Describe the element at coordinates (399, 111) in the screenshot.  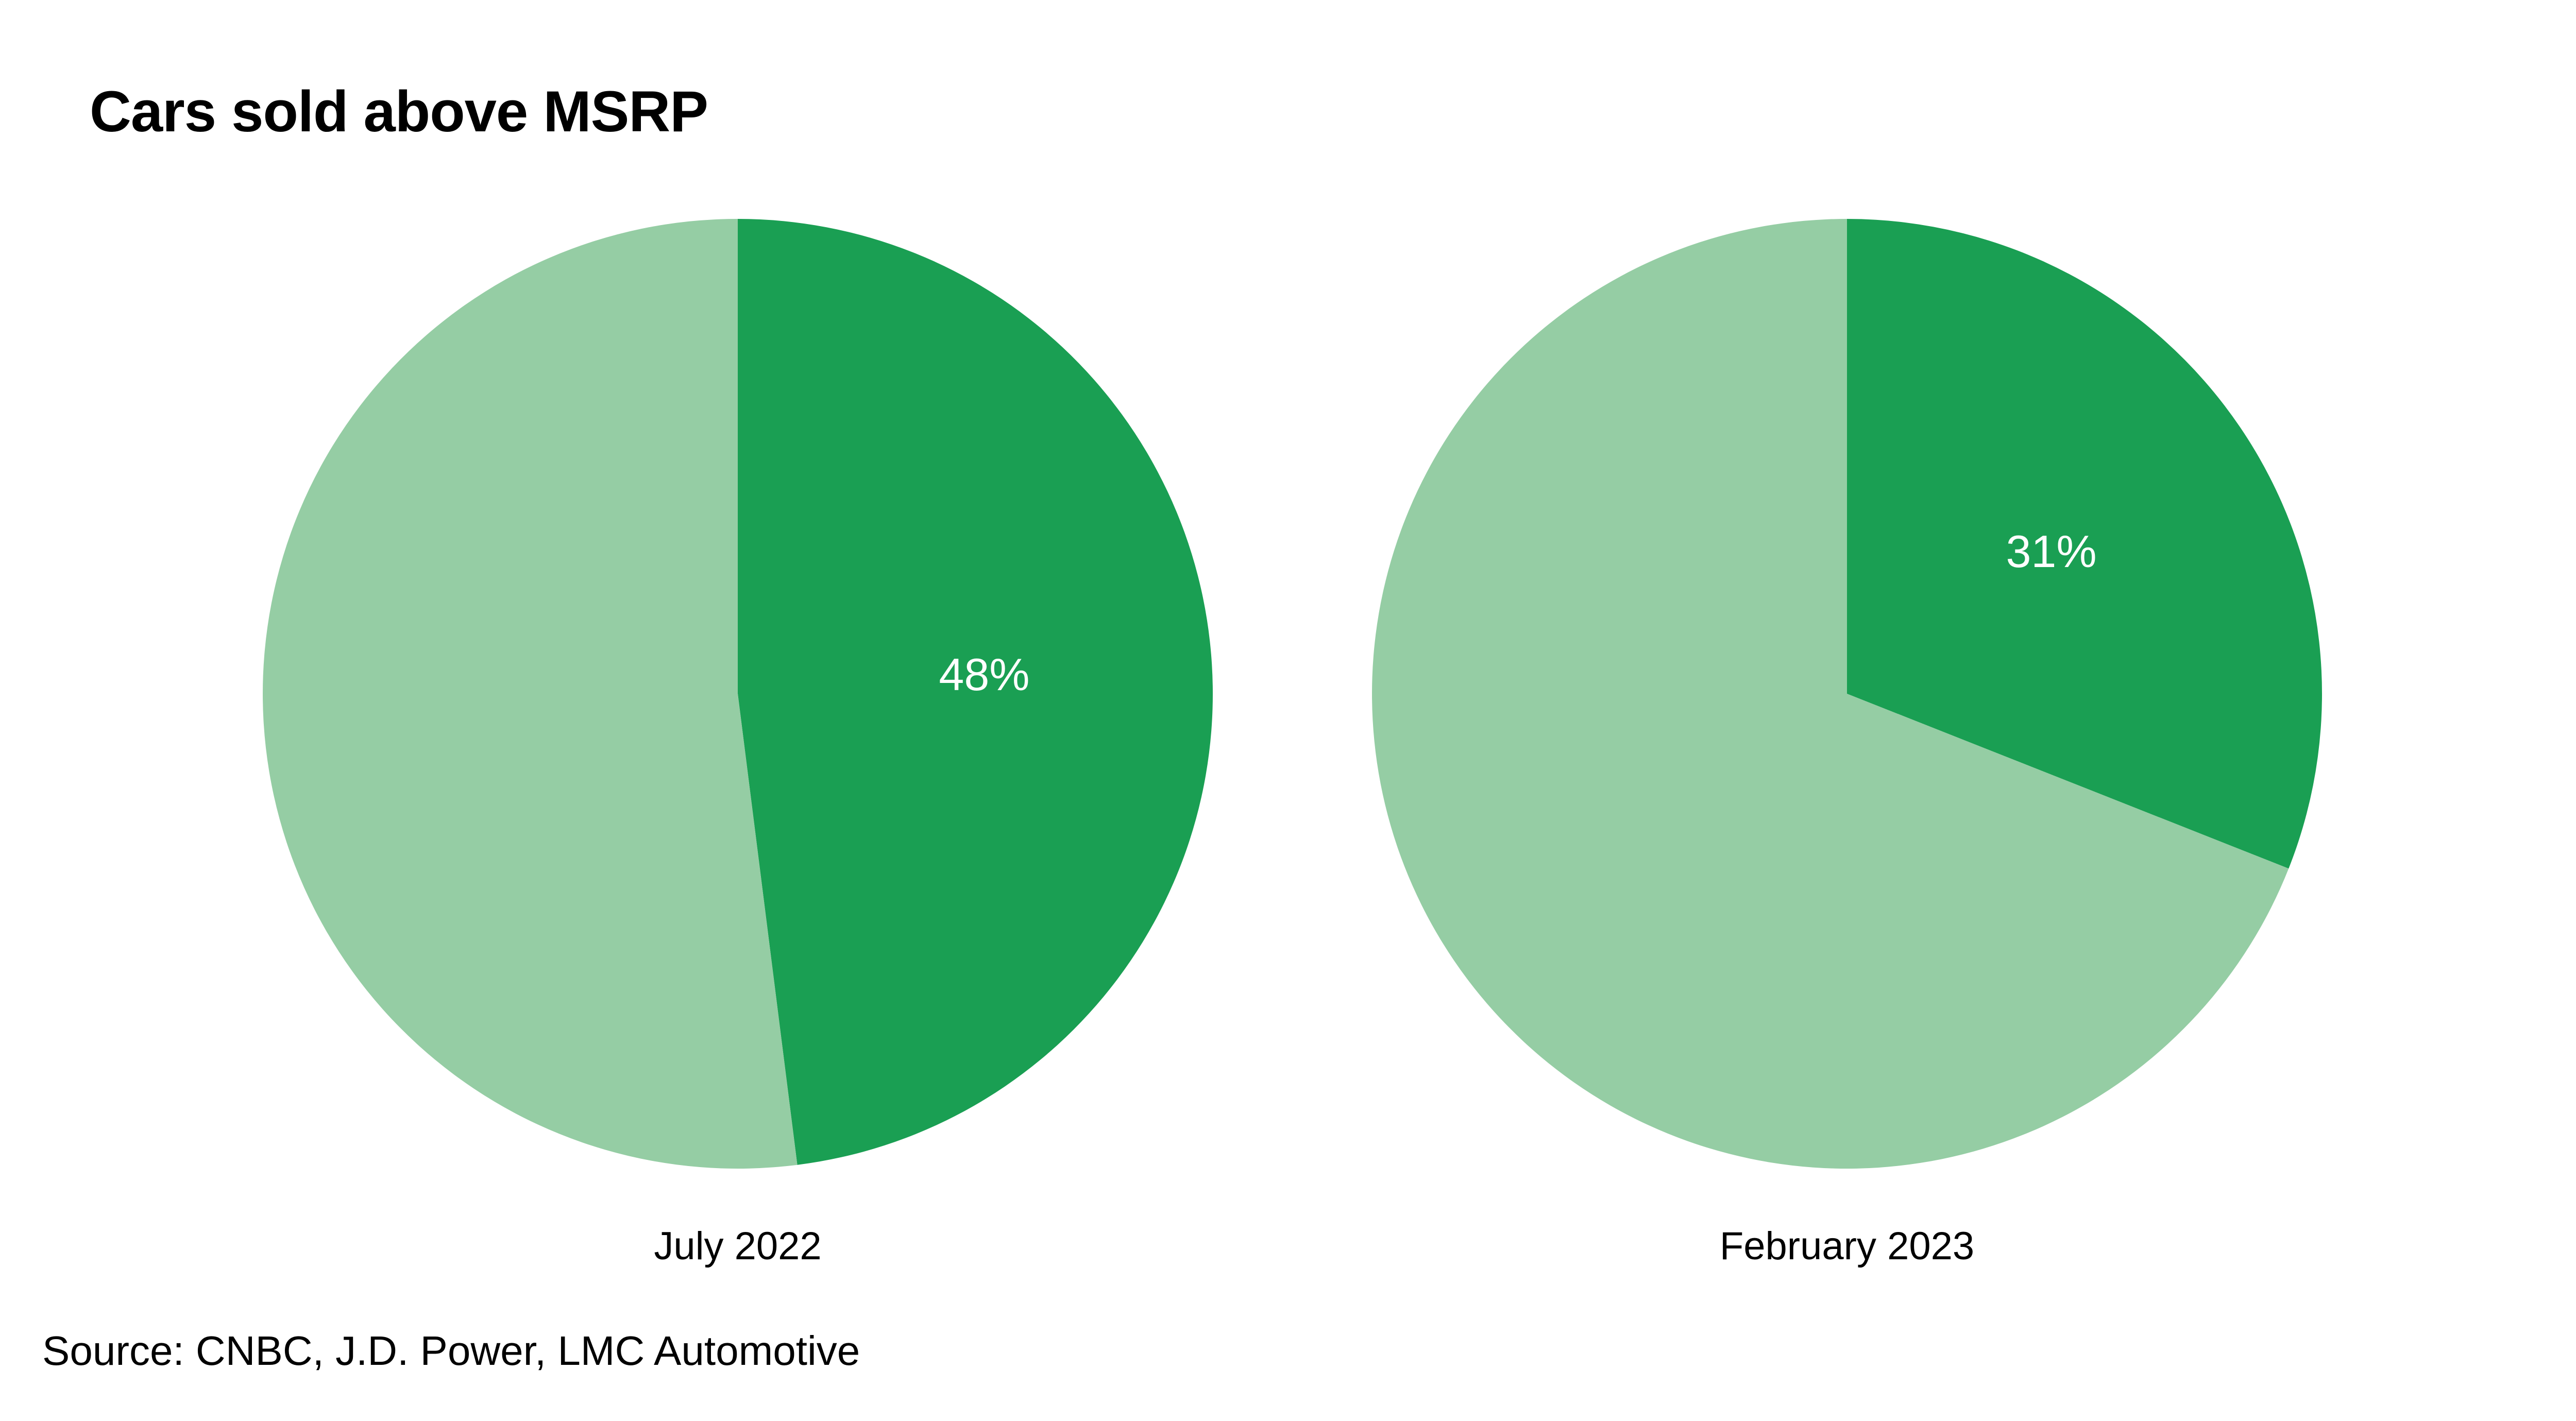
I see `chart-title: Cars sold above MSRP` at that location.